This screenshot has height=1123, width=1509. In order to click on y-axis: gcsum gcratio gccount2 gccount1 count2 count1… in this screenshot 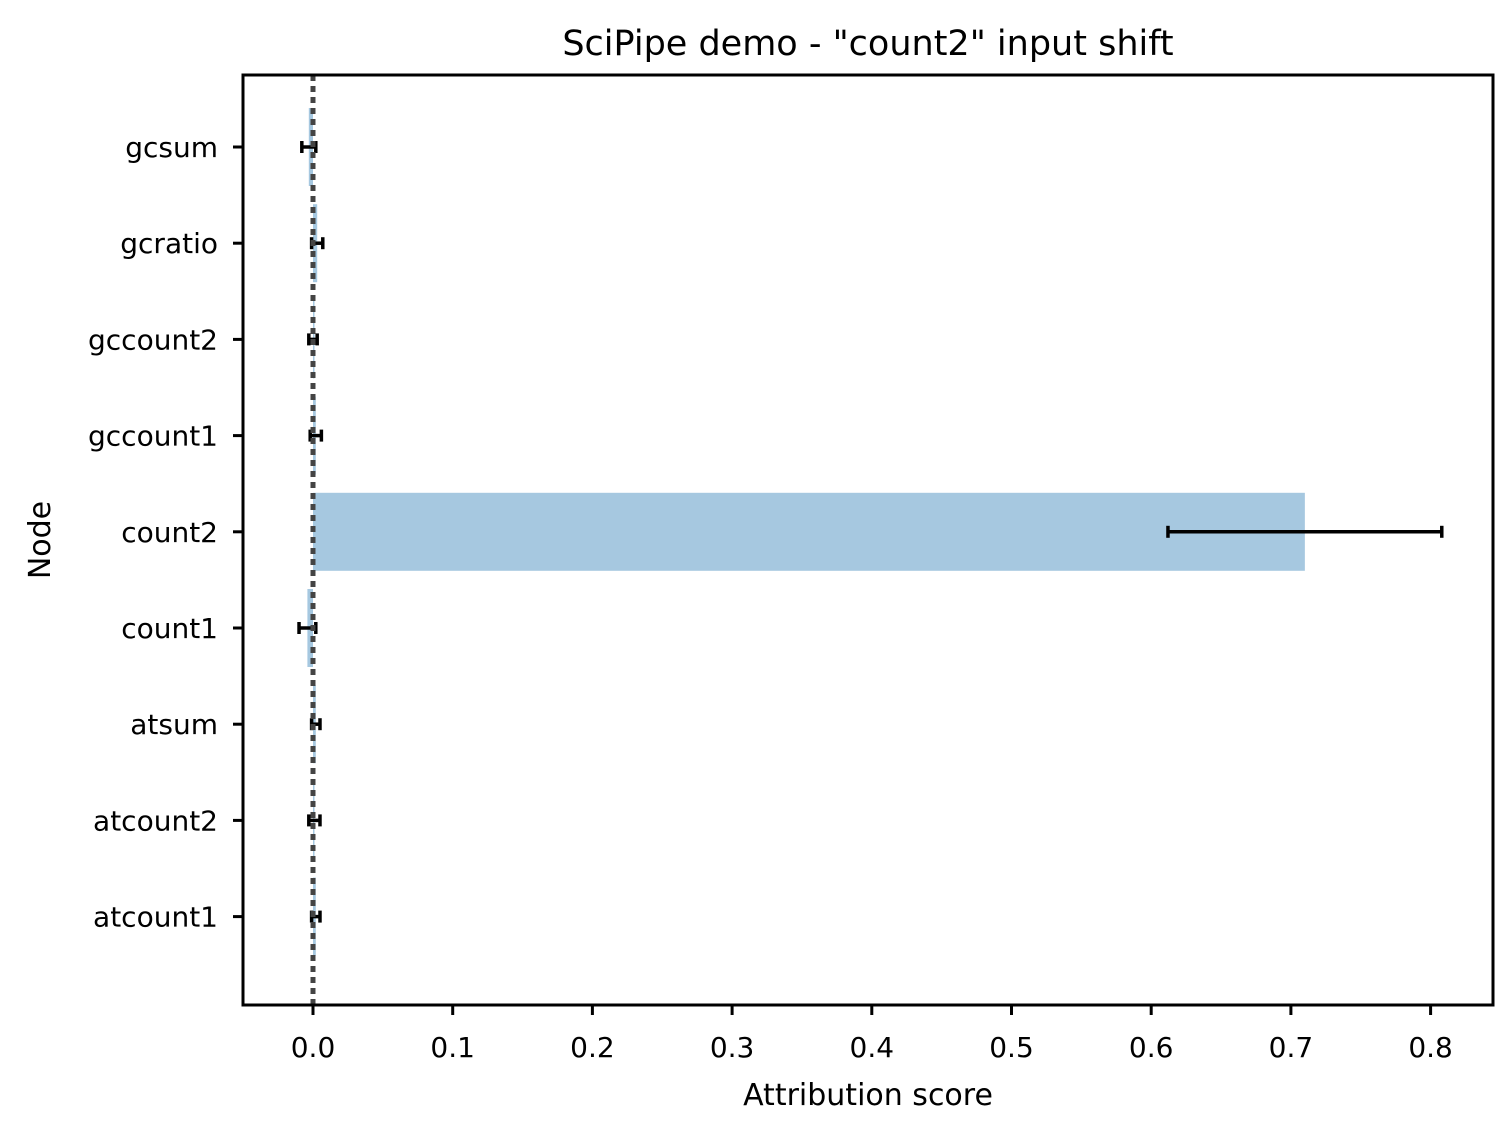, I will do `click(165, 532)`.